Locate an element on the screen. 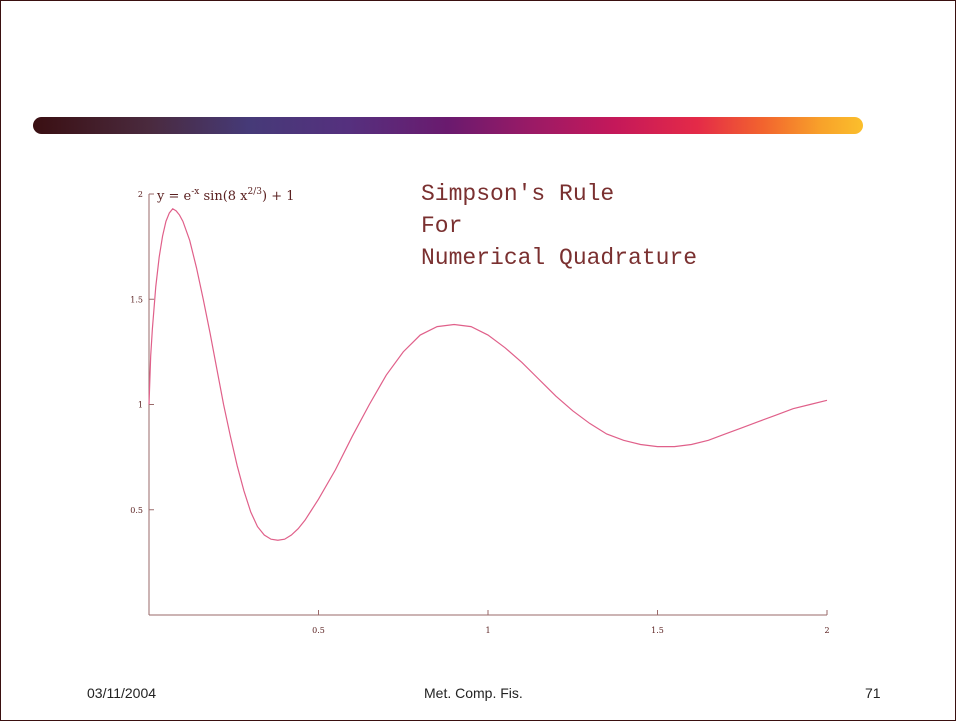  chart-formula: y = e-x sin(8 x2/3) + 1 is located at coordinates (225, 195).